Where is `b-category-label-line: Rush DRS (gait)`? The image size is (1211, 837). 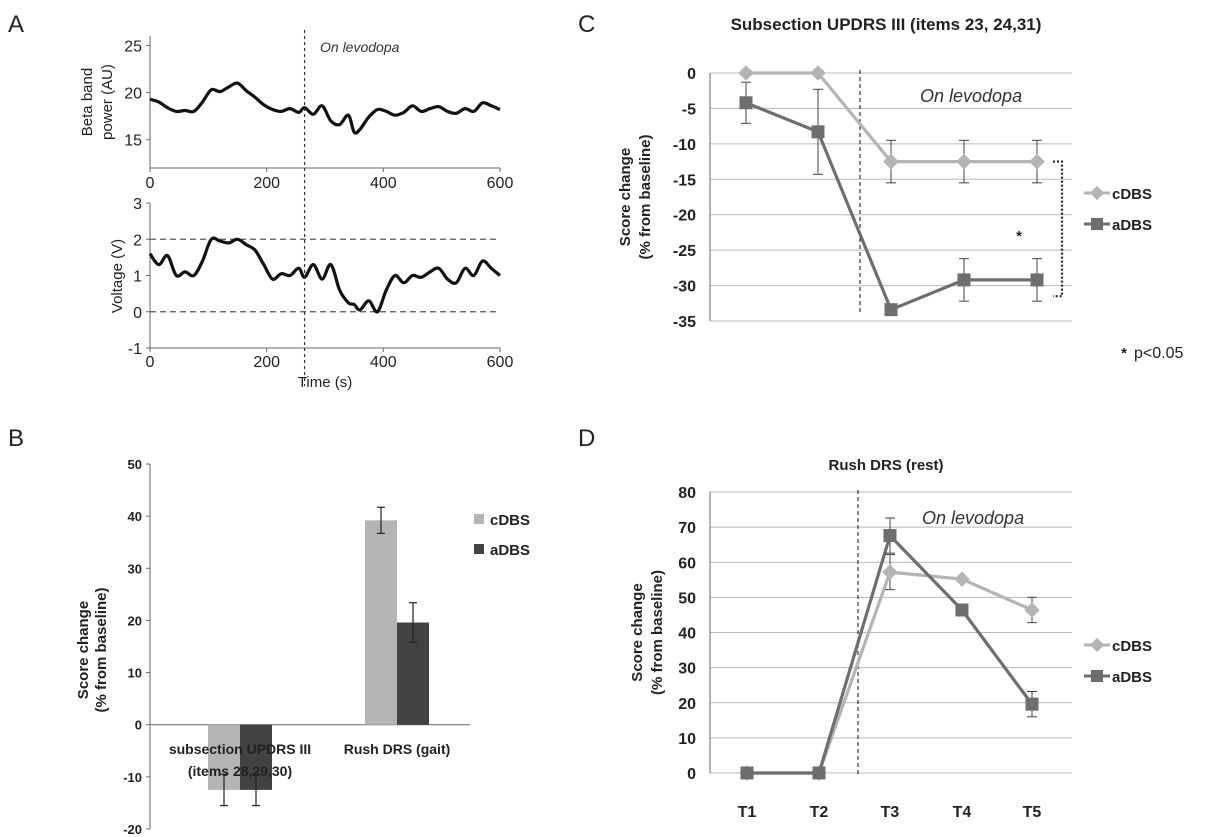
b-category-label-line: Rush DRS (gait) is located at coordinates (397, 749).